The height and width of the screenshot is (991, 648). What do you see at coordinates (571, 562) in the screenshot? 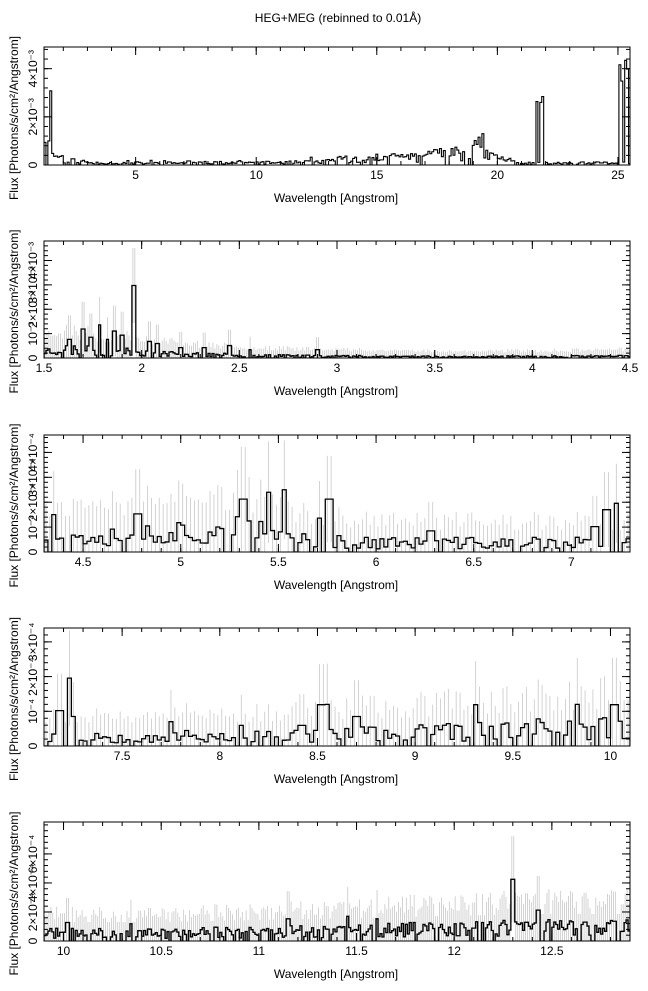
I see `x-tick-label: 7` at bounding box center [571, 562].